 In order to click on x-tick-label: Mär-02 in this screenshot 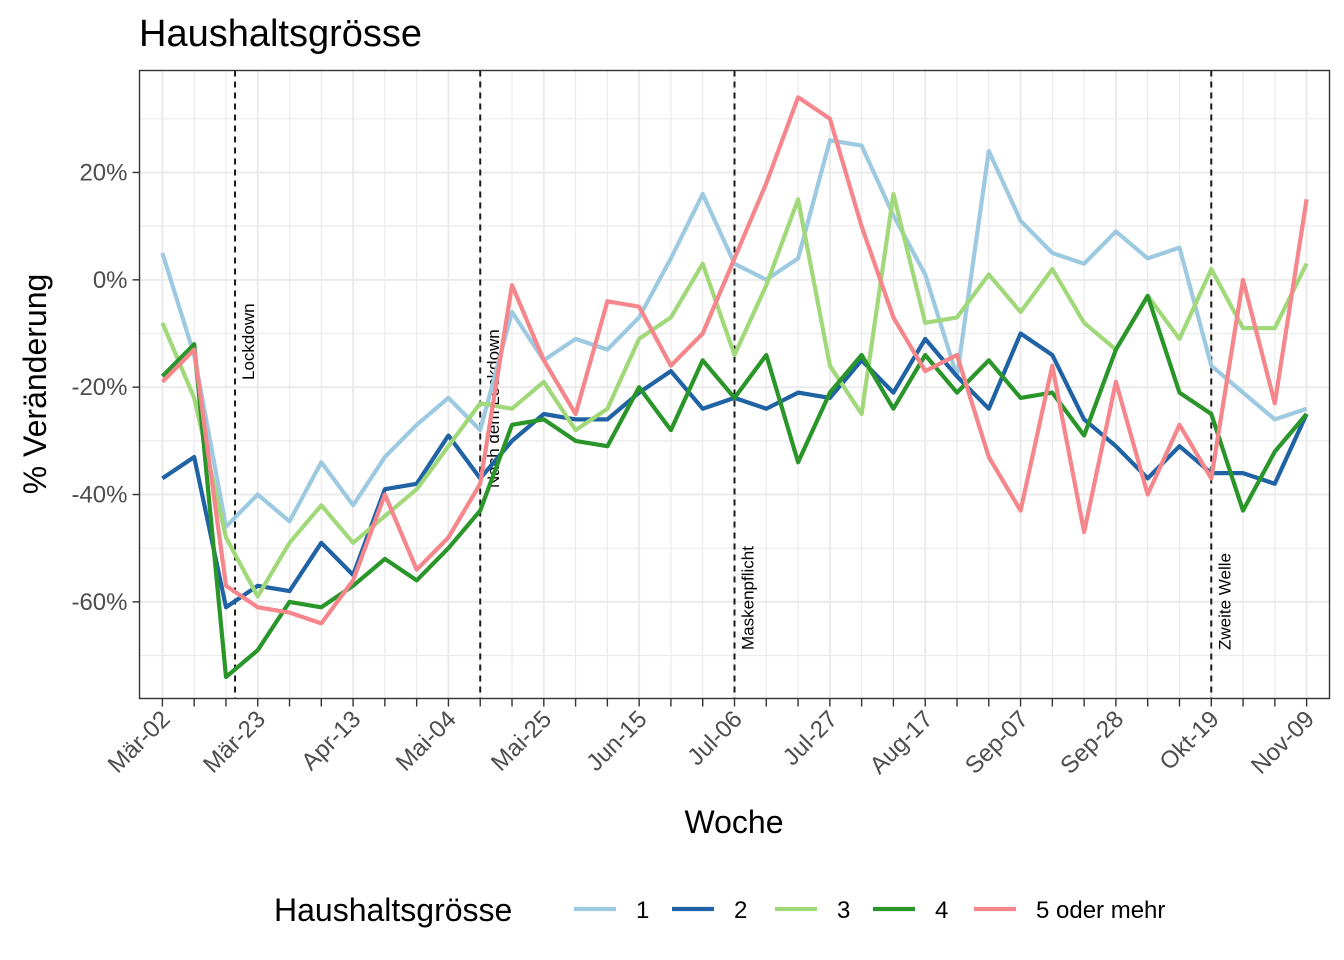, I will do `click(139, 742)`.